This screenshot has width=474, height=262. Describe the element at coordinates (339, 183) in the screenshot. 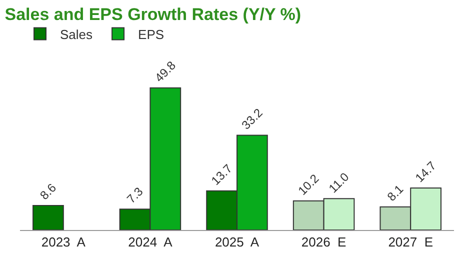

I see `data-label: 11.0` at that location.